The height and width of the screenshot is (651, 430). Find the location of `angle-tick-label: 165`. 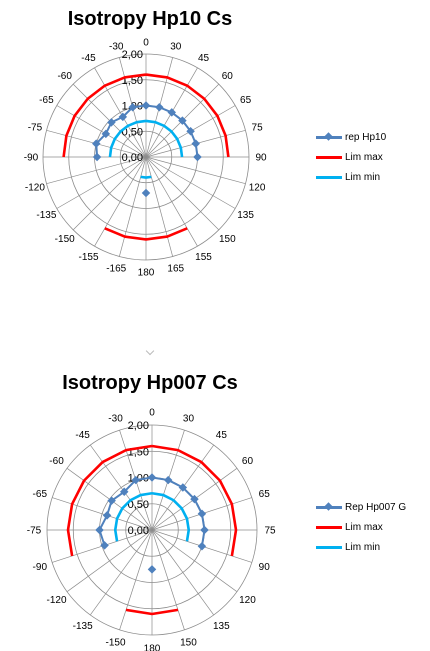

angle-tick-label: 165 is located at coordinates (175, 269).